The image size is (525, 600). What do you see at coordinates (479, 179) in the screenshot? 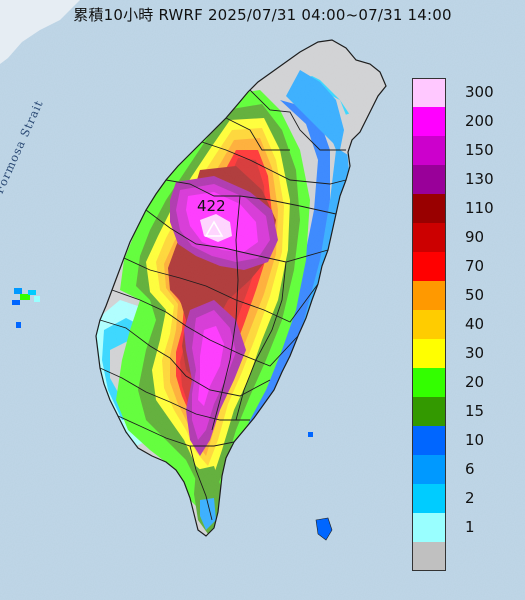
I see `legend-label: 130` at bounding box center [479, 179].